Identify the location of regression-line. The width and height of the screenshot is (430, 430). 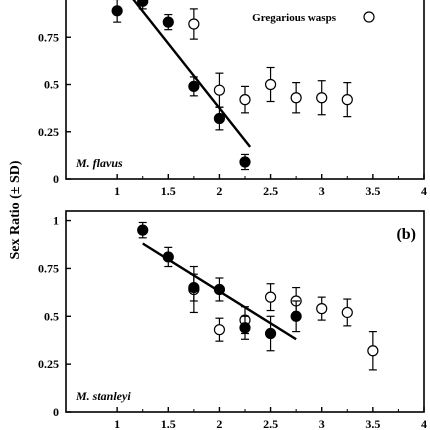
(192, 74).